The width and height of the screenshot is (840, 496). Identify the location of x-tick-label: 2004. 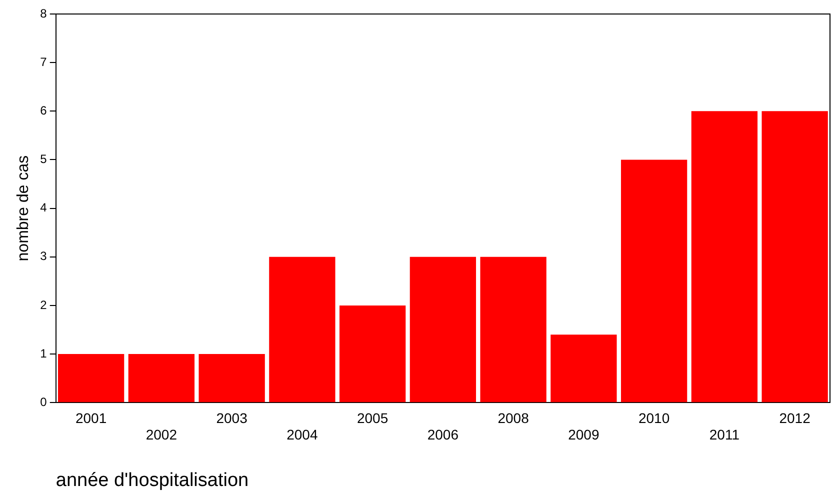
(302, 434).